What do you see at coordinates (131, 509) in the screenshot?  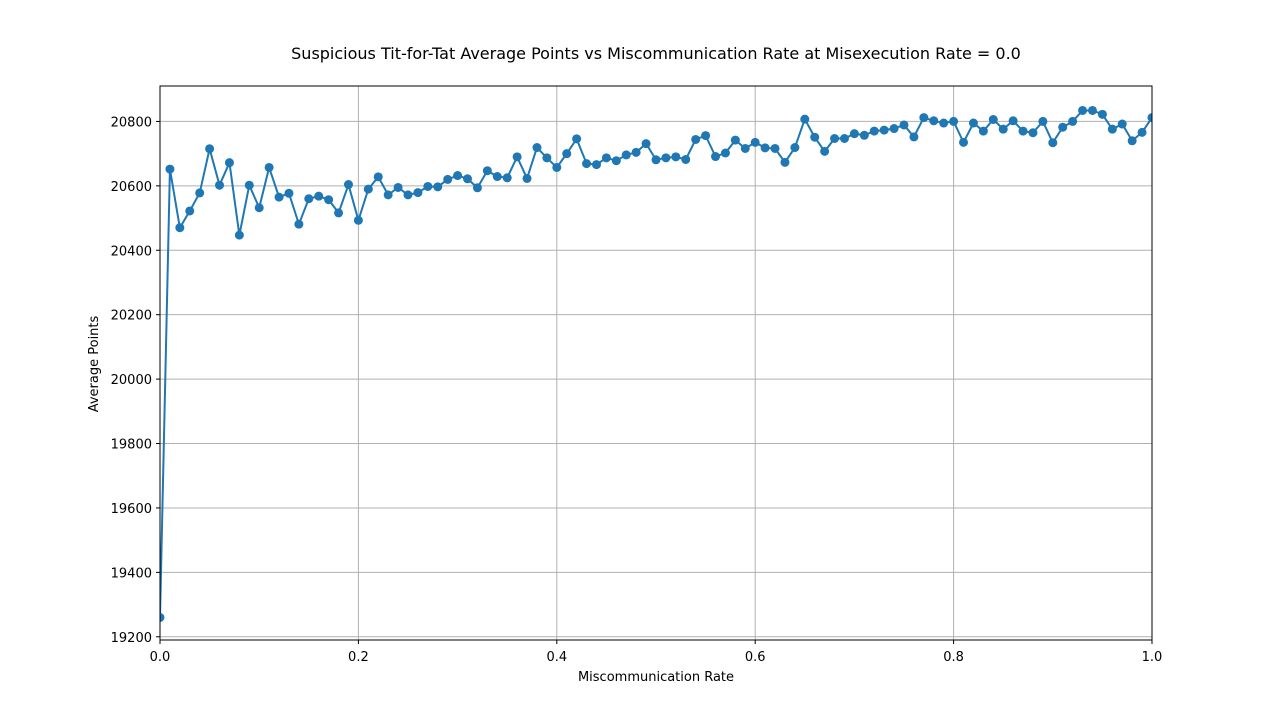 I see `y-tick-label: 19600` at bounding box center [131, 509].